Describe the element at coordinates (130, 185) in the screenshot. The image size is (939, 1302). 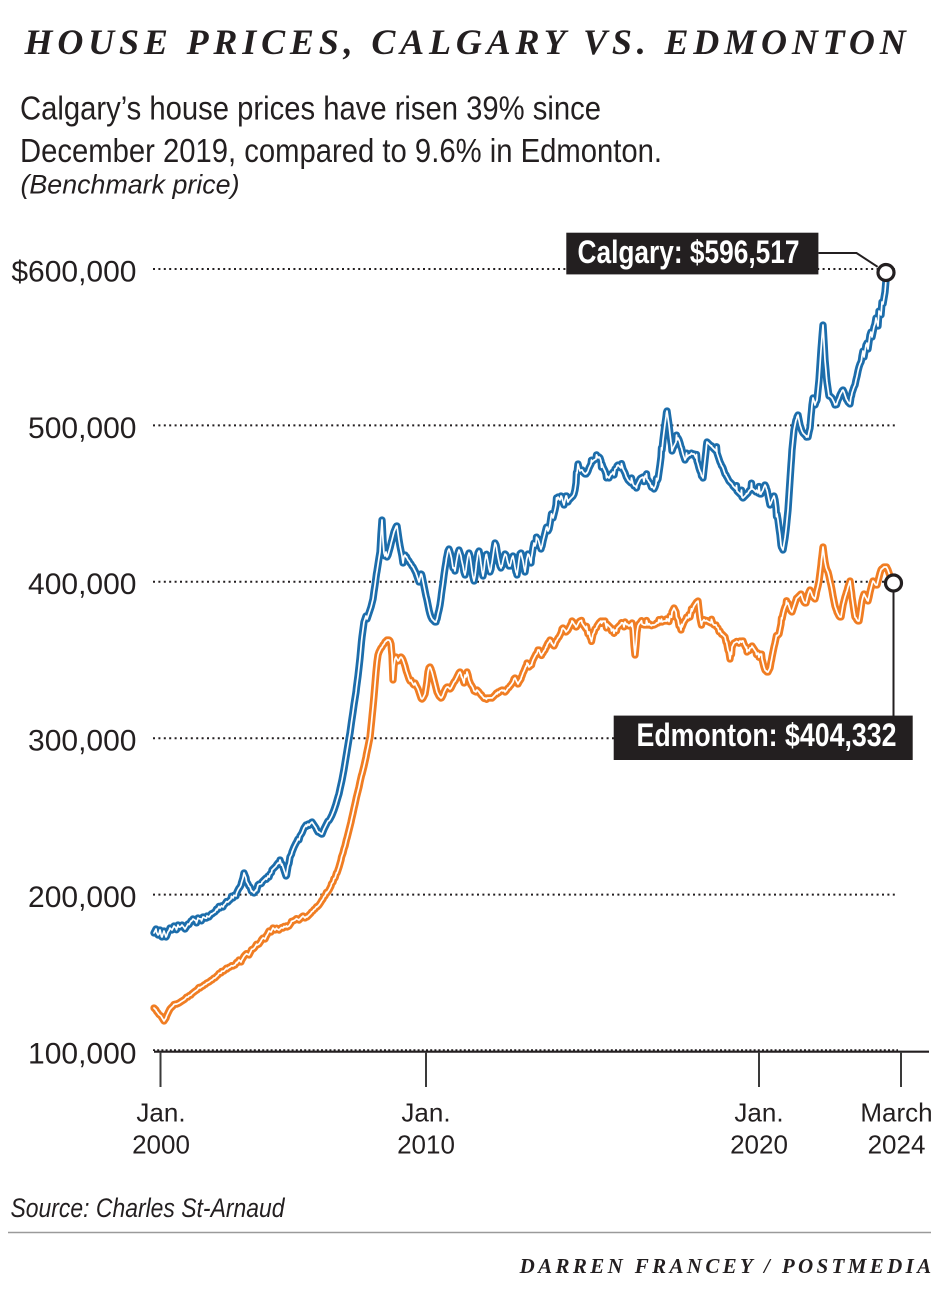
I see `svg-text: (Benchmark price)` at that location.